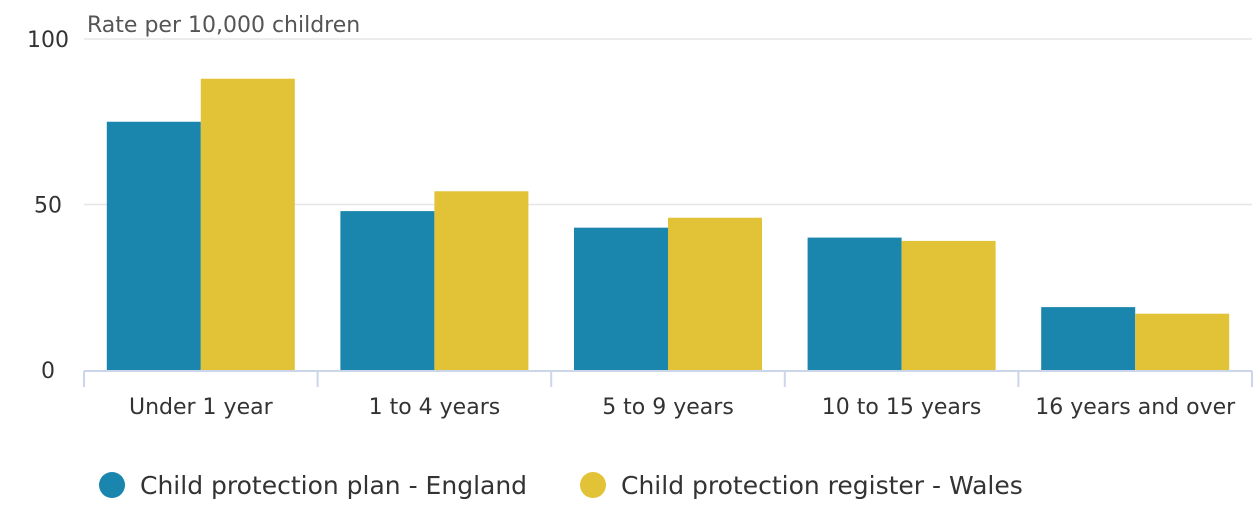 This screenshot has width=1254, height=528. What do you see at coordinates (48, 371) in the screenshot?
I see `y-tick-label: 0` at bounding box center [48, 371].